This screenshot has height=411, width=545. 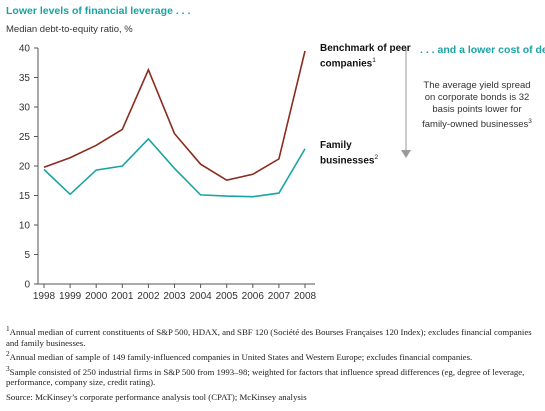 What do you see at coordinates (96, 296) in the screenshot?
I see `x-tick-label: 2000` at bounding box center [96, 296].